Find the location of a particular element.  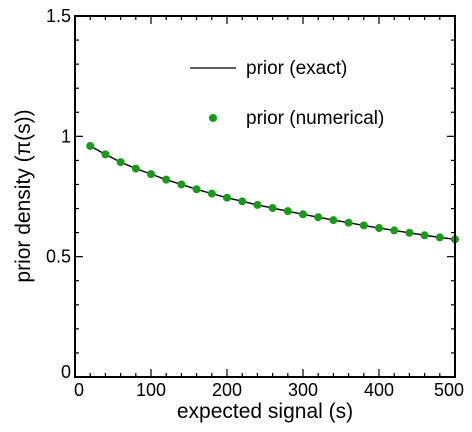

x-tick-label: 400 is located at coordinates (379, 390).